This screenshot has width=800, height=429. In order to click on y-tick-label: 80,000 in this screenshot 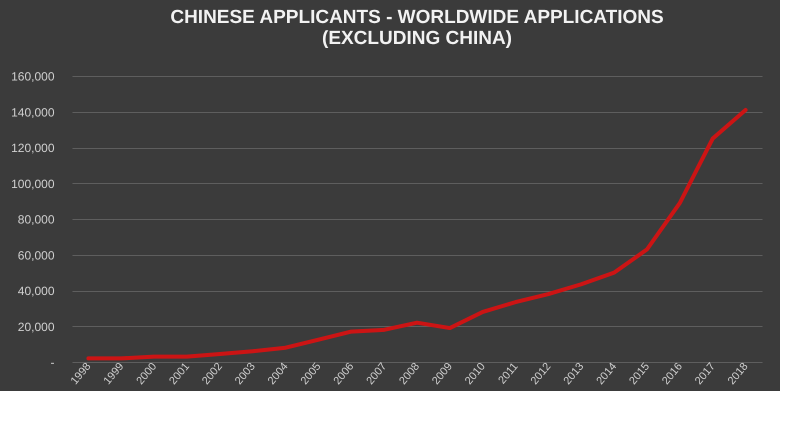, I will do `click(36, 219)`.